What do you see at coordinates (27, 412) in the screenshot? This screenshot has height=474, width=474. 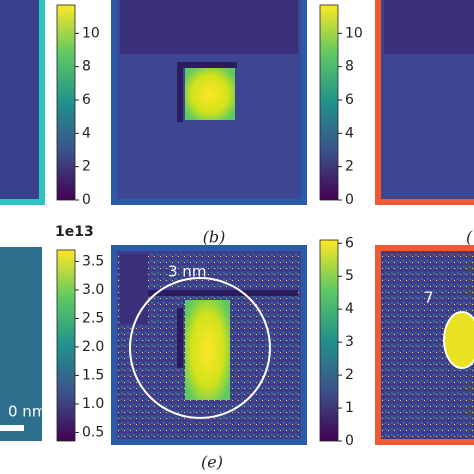 I see `annotation: 0 nm` at bounding box center [27, 412].